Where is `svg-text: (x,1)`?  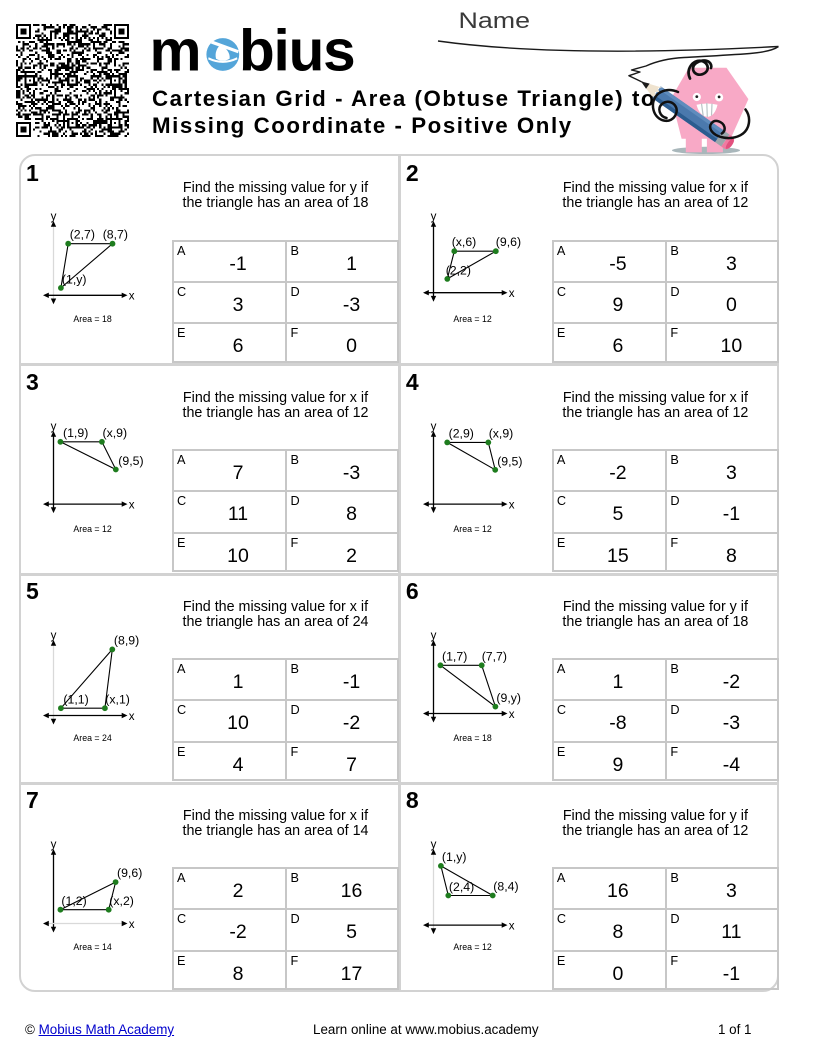
svg-text: (x,1) is located at coordinates (117, 699).